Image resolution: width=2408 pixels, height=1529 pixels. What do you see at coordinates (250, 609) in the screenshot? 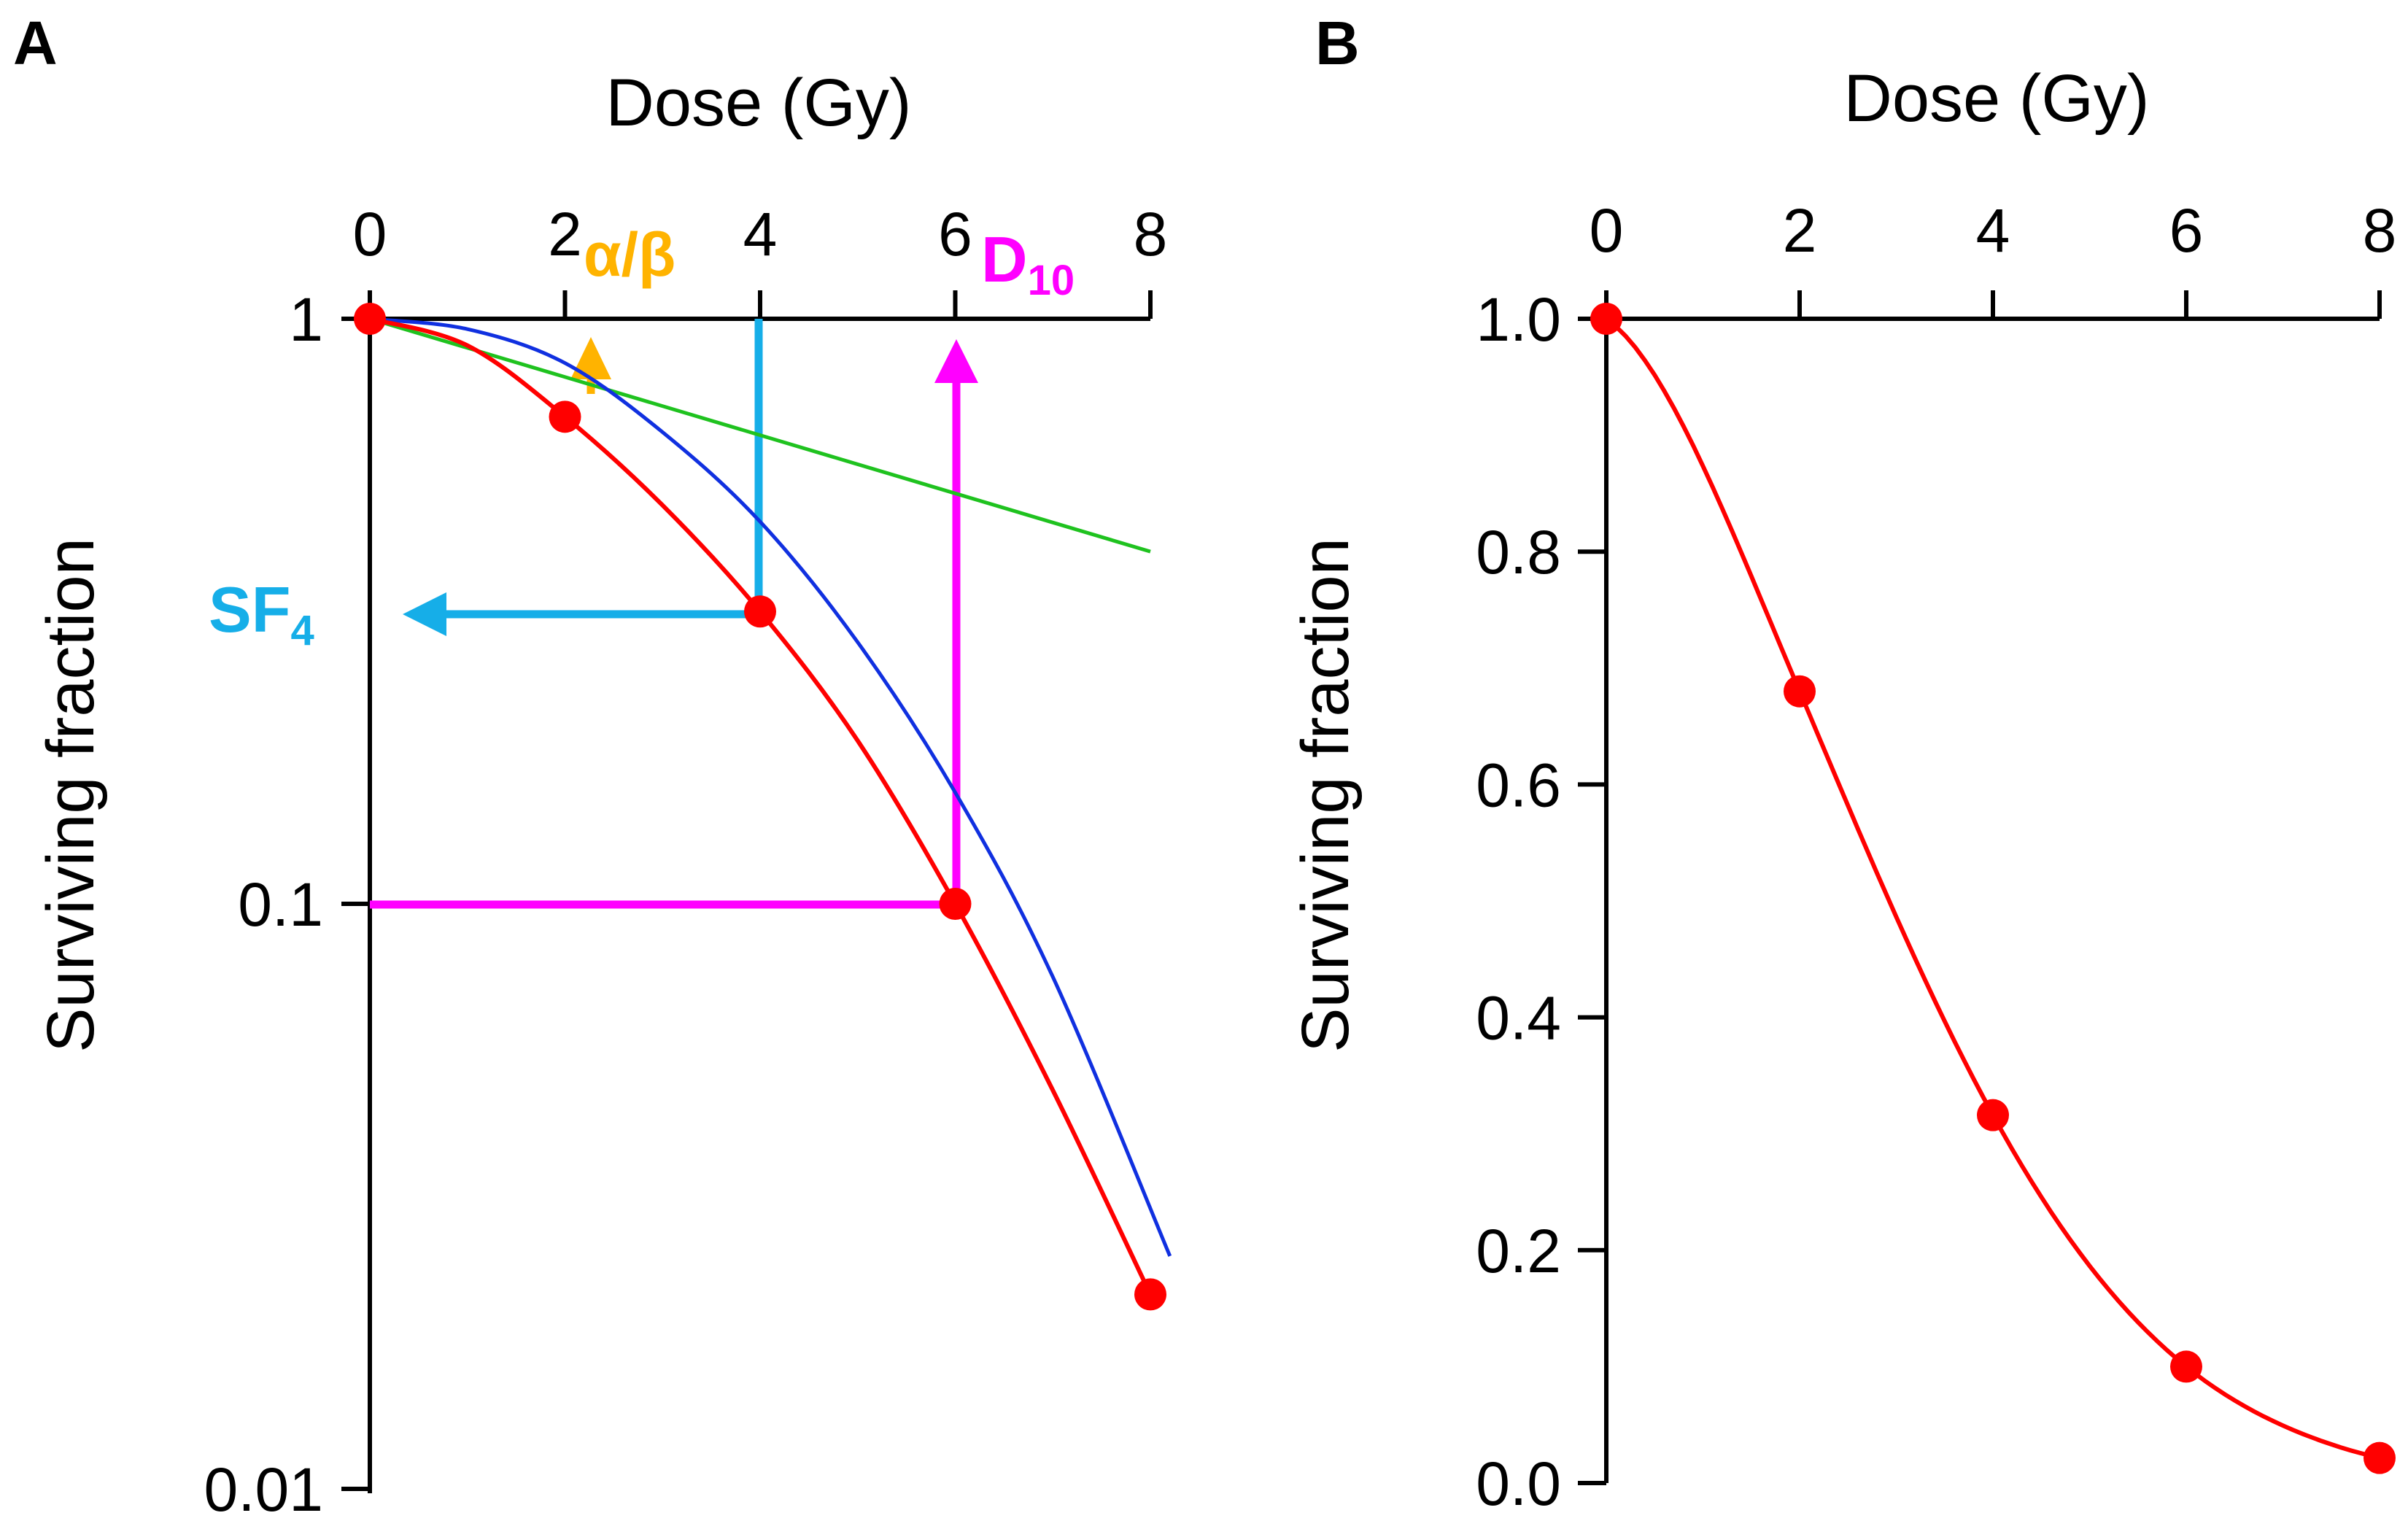
I see `sf4-label-main: SF` at bounding box center [250, 609].